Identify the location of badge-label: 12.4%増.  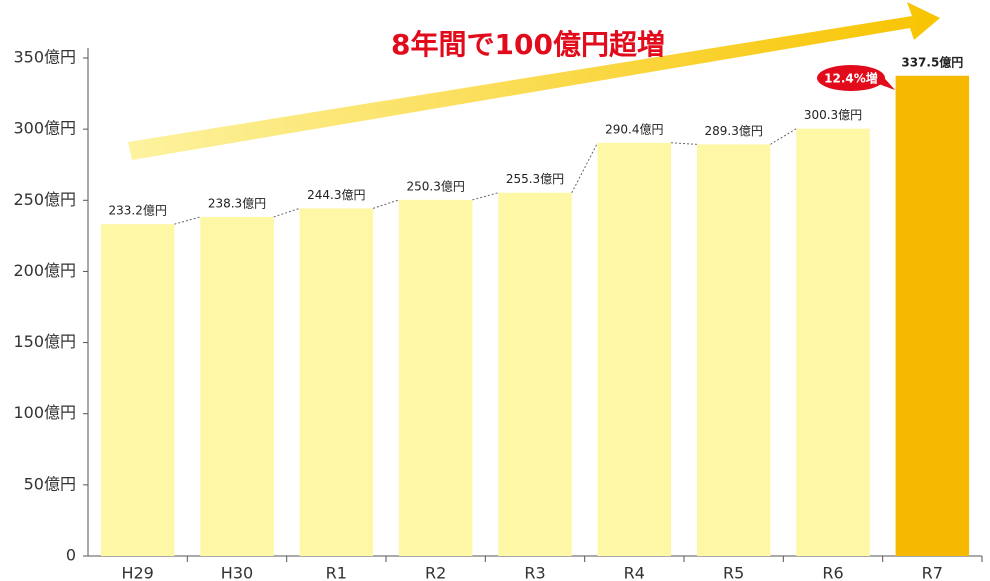
(851, 78).